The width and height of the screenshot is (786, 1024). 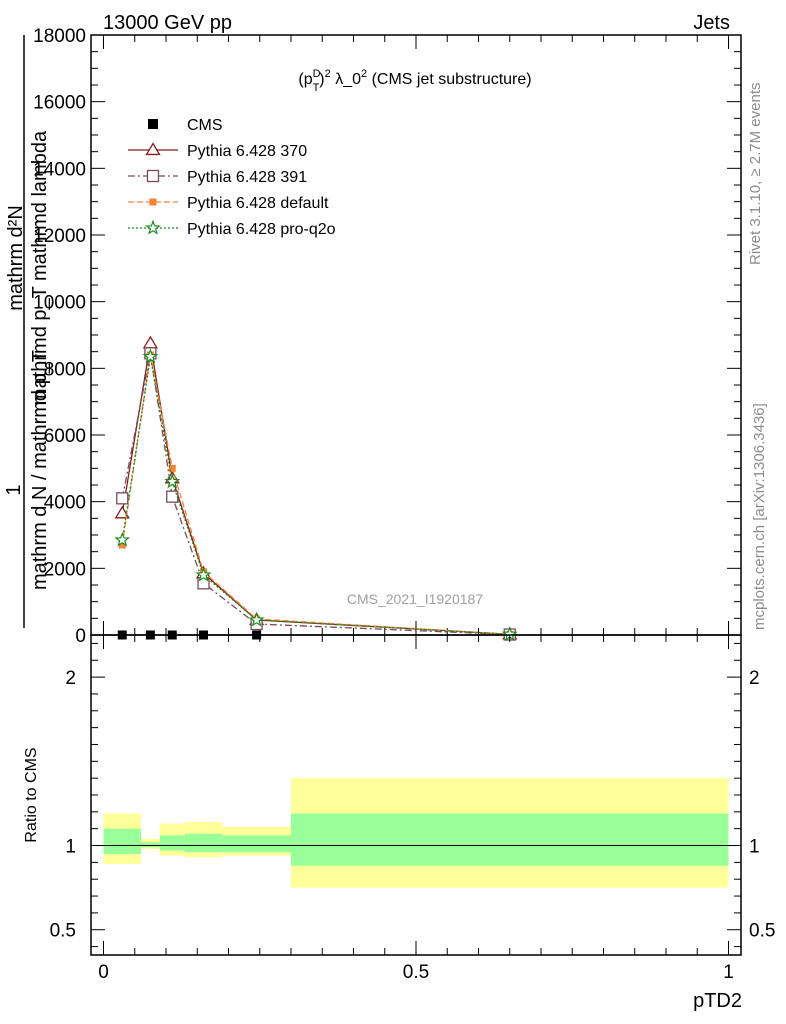 What do you see at coordinates (65, 503) in the screenshot?
I see `main-y-tick-label: 4000` at bounding box center [65, 503].